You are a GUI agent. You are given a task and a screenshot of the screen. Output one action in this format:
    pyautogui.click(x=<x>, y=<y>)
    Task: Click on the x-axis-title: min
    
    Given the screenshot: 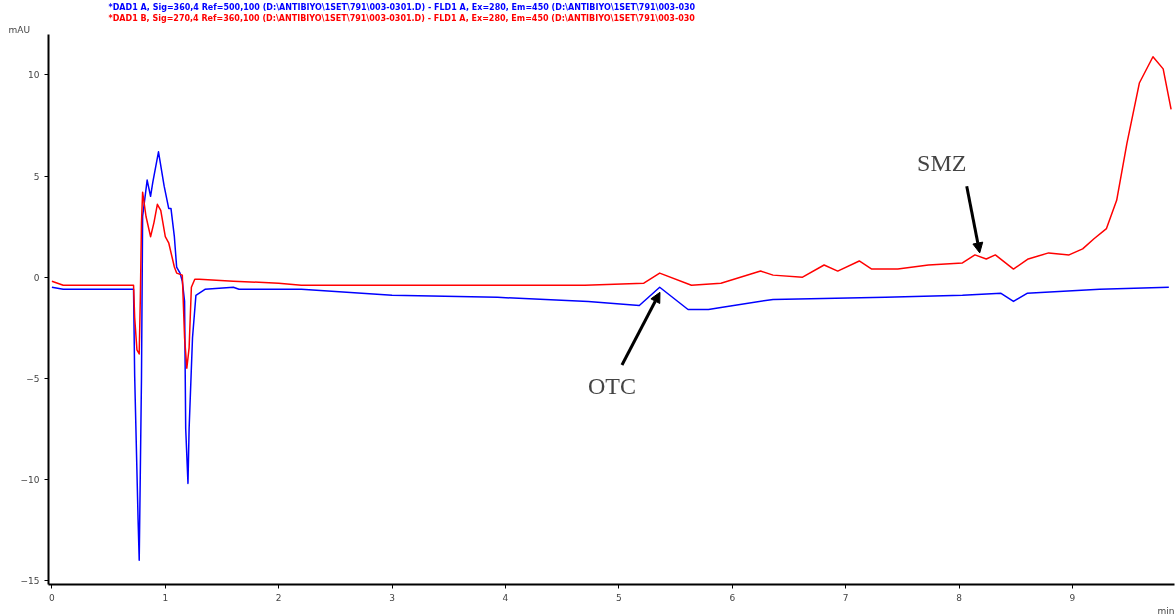 What is the action you would take?
    pyautogui.click(x=1166, y=610)
    